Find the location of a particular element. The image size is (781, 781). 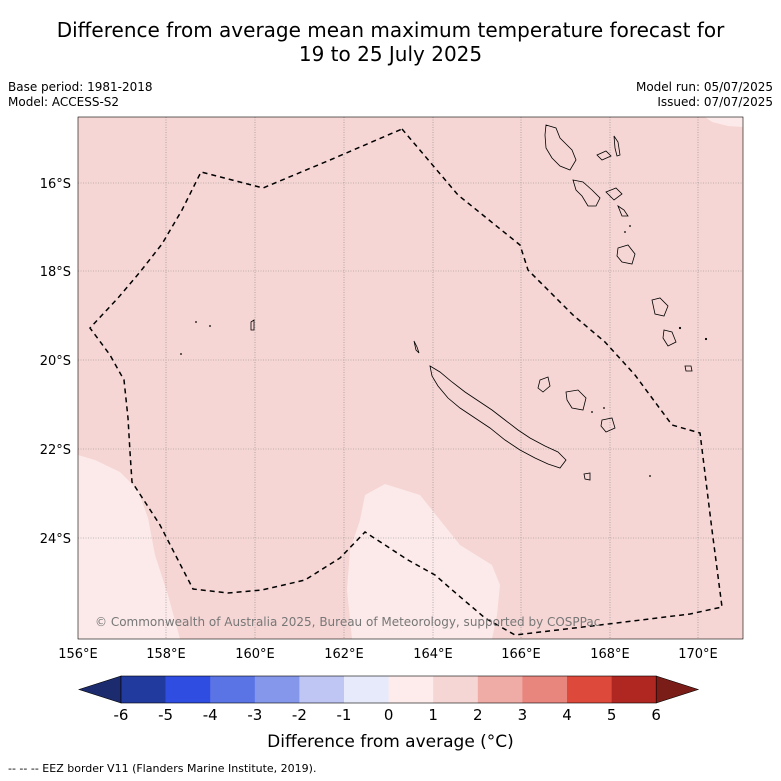

colorbar-ticks: -6 -5 -4 -3 -2 -1 0 1 2 3 4 5 6 is located at coordinates (387, 715).